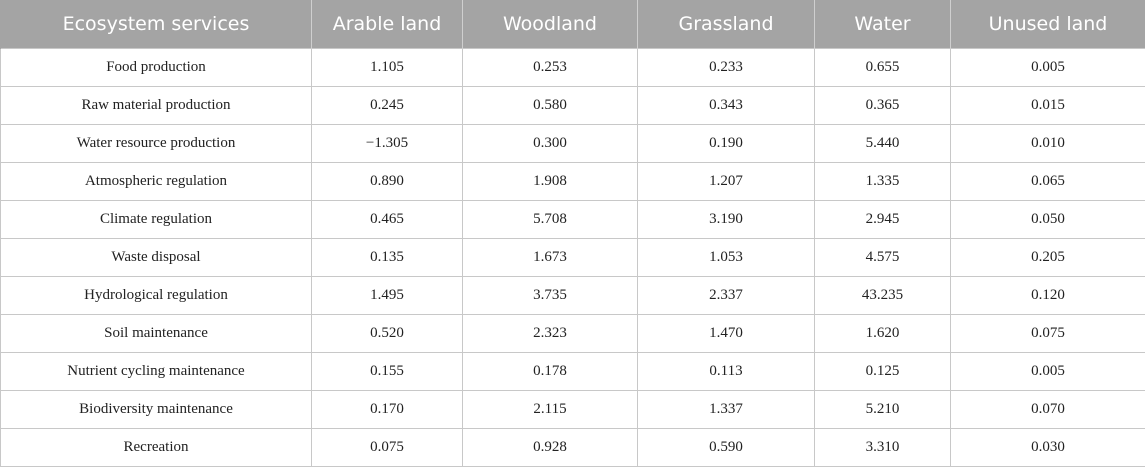  I want to click on cell-unused-land: 0.075, so click(1047, 333).